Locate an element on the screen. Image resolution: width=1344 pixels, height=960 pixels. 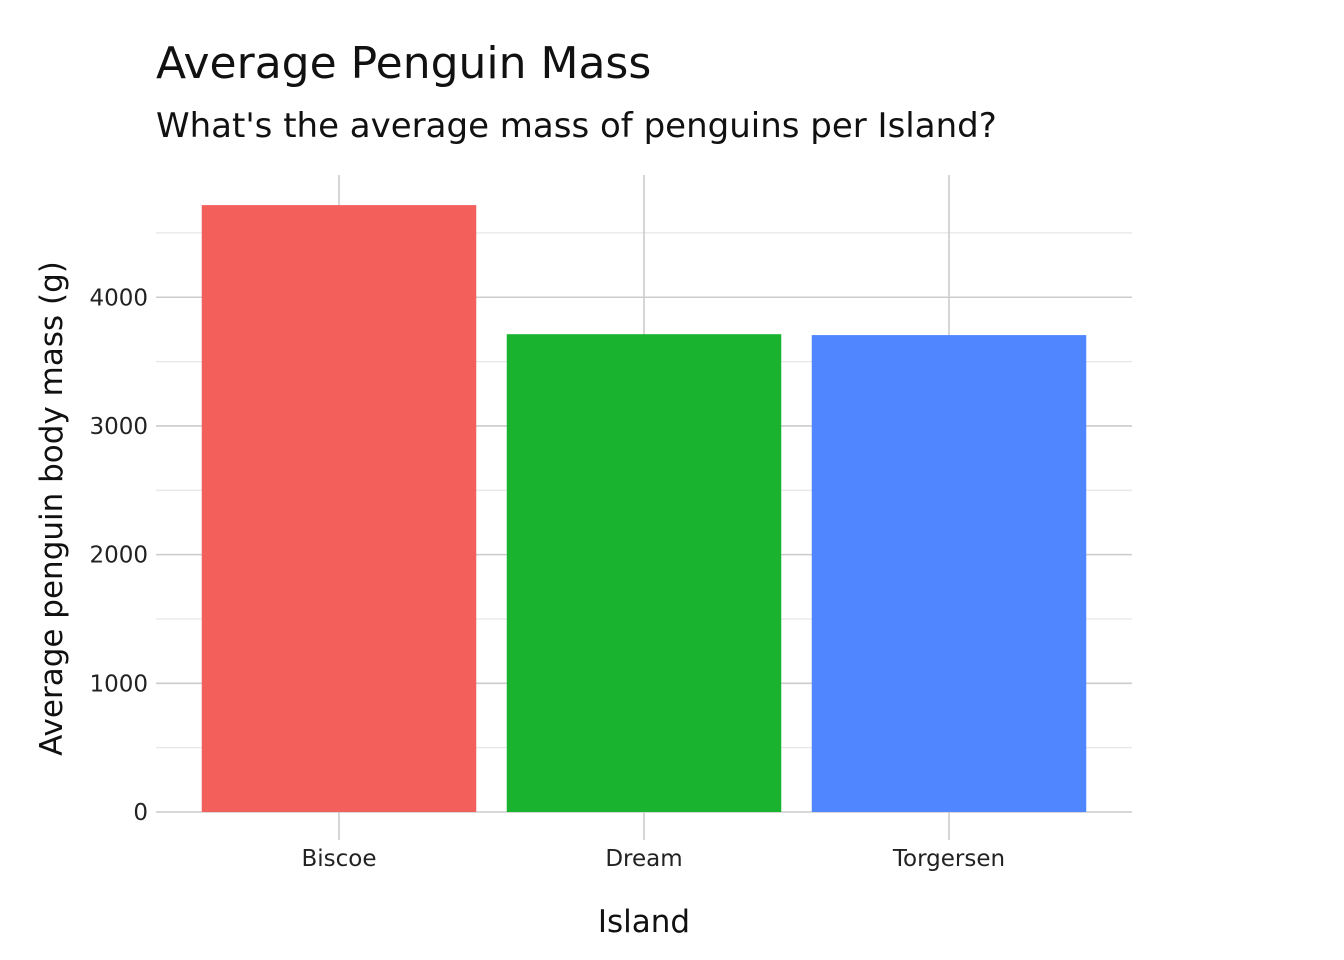
x-tick-labels: Biscoe Dream Torgersen is located at coordinates (653, 859).